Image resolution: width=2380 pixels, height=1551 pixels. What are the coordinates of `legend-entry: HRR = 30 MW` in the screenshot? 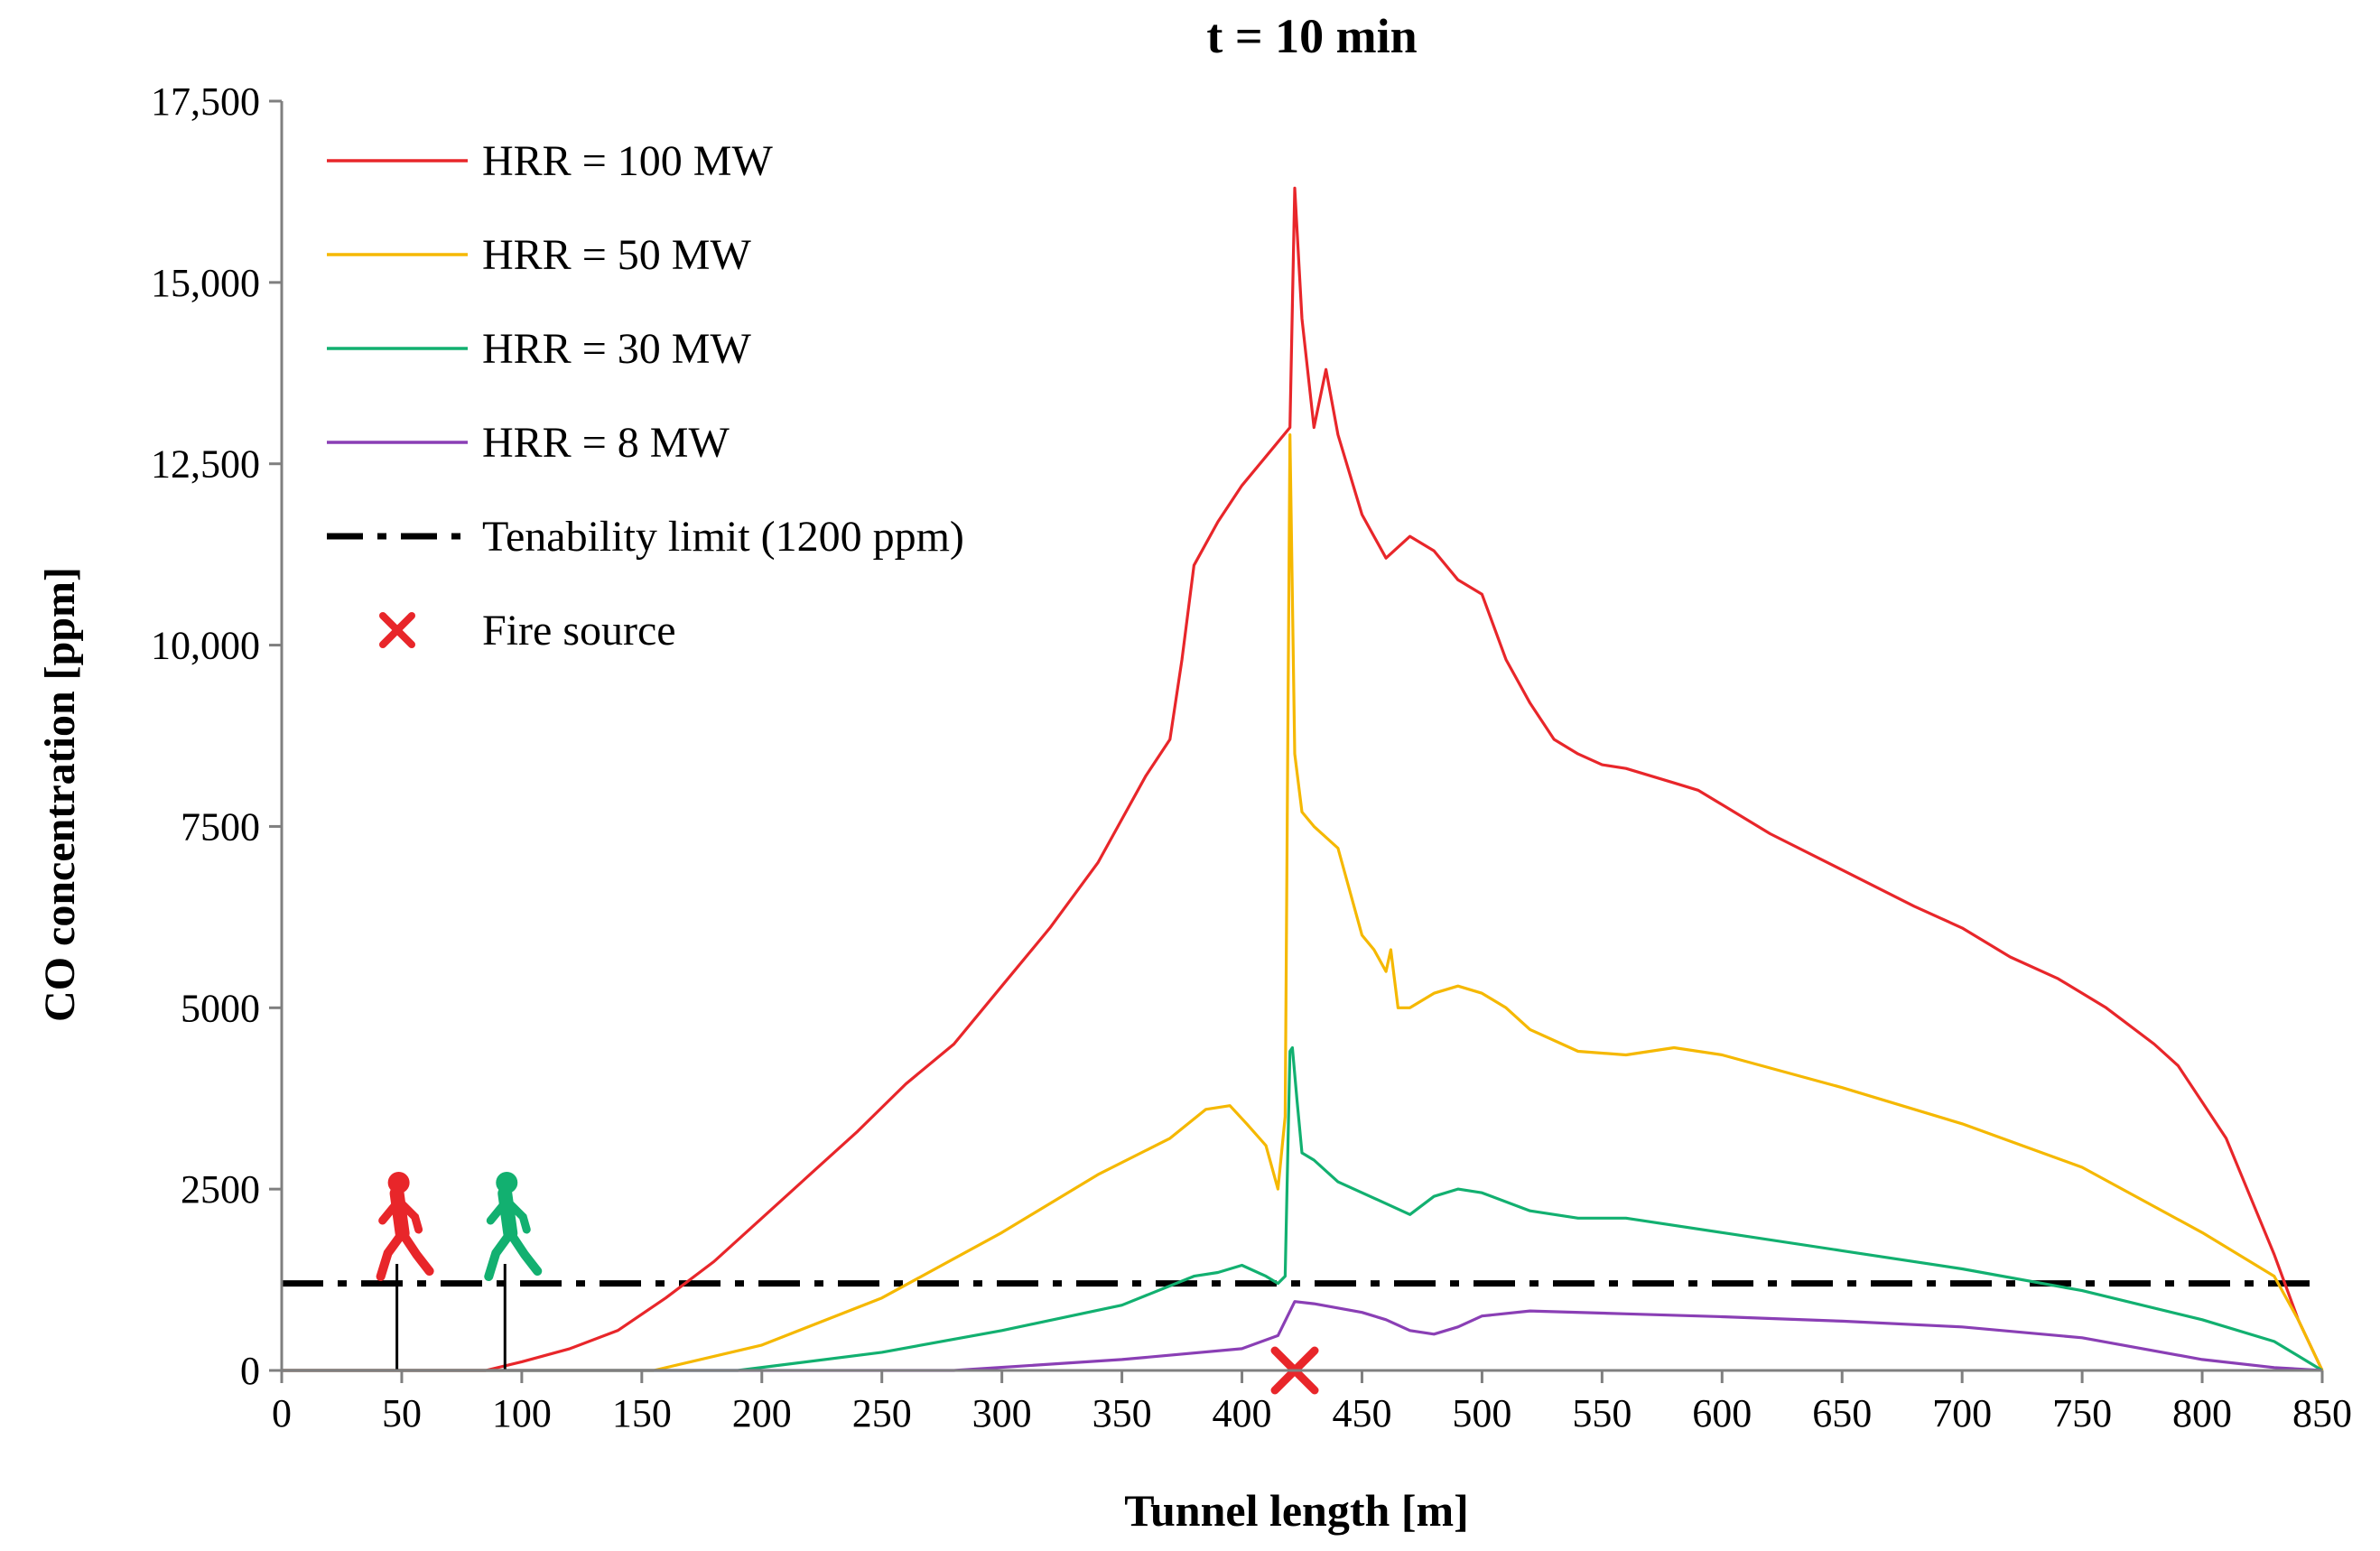 It's located at (539, 349).